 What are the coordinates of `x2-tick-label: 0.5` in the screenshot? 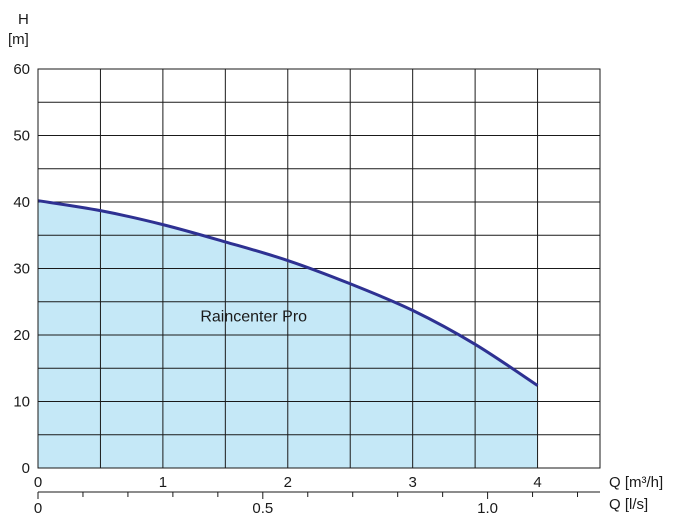 It's located at (262, 507).